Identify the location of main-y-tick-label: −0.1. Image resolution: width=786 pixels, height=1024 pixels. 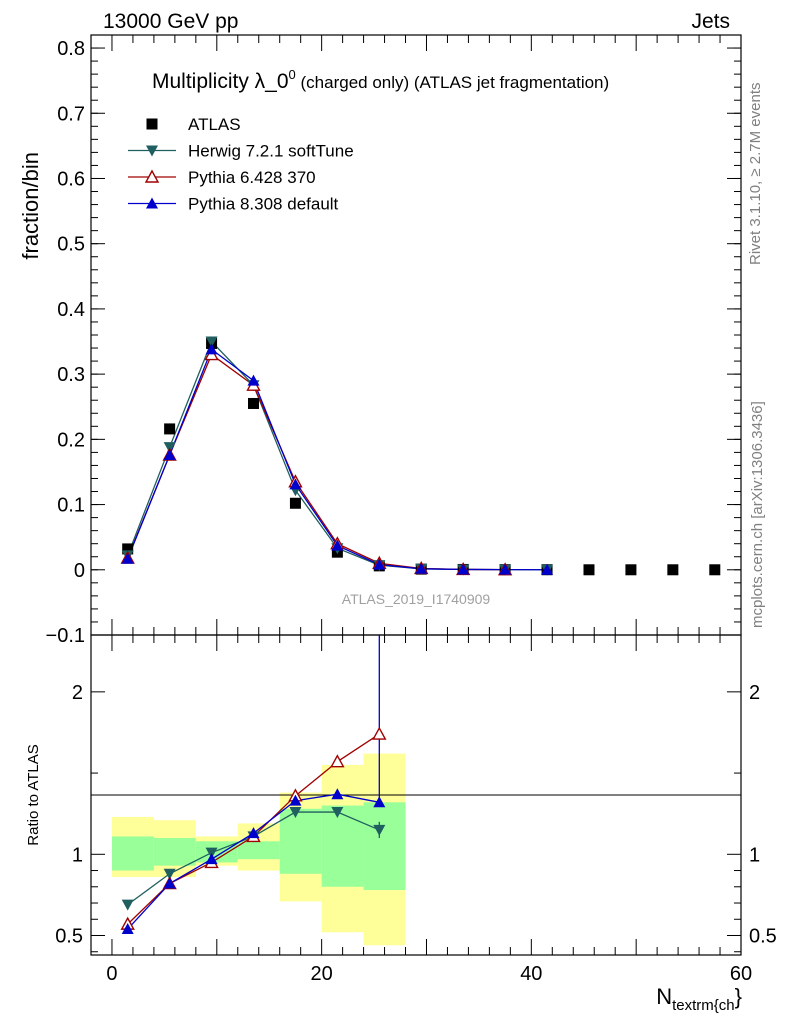
(65, 636).